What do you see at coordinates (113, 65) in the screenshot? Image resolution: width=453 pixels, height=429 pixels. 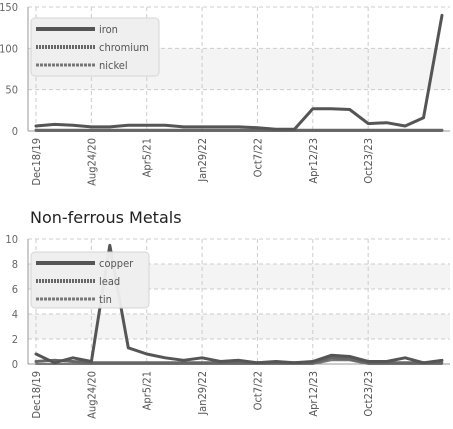 I see `legend-label-nickel: nickel` at bounding box center [113, 65].